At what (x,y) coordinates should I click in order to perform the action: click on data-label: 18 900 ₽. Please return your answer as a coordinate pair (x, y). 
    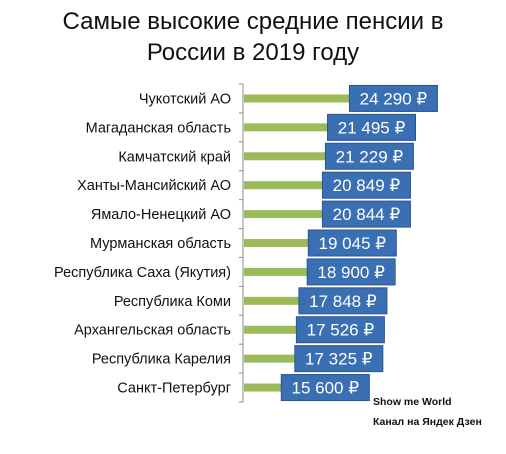
    Looking at the image, I should click on (351, 272).